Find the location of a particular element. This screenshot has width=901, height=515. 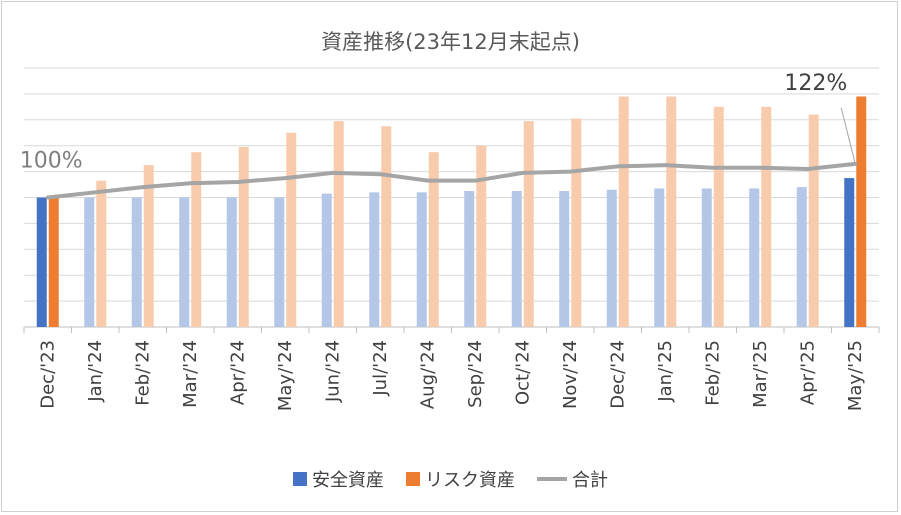

x-tick-label: Dec/'24 is located at coordinates (617, 374).